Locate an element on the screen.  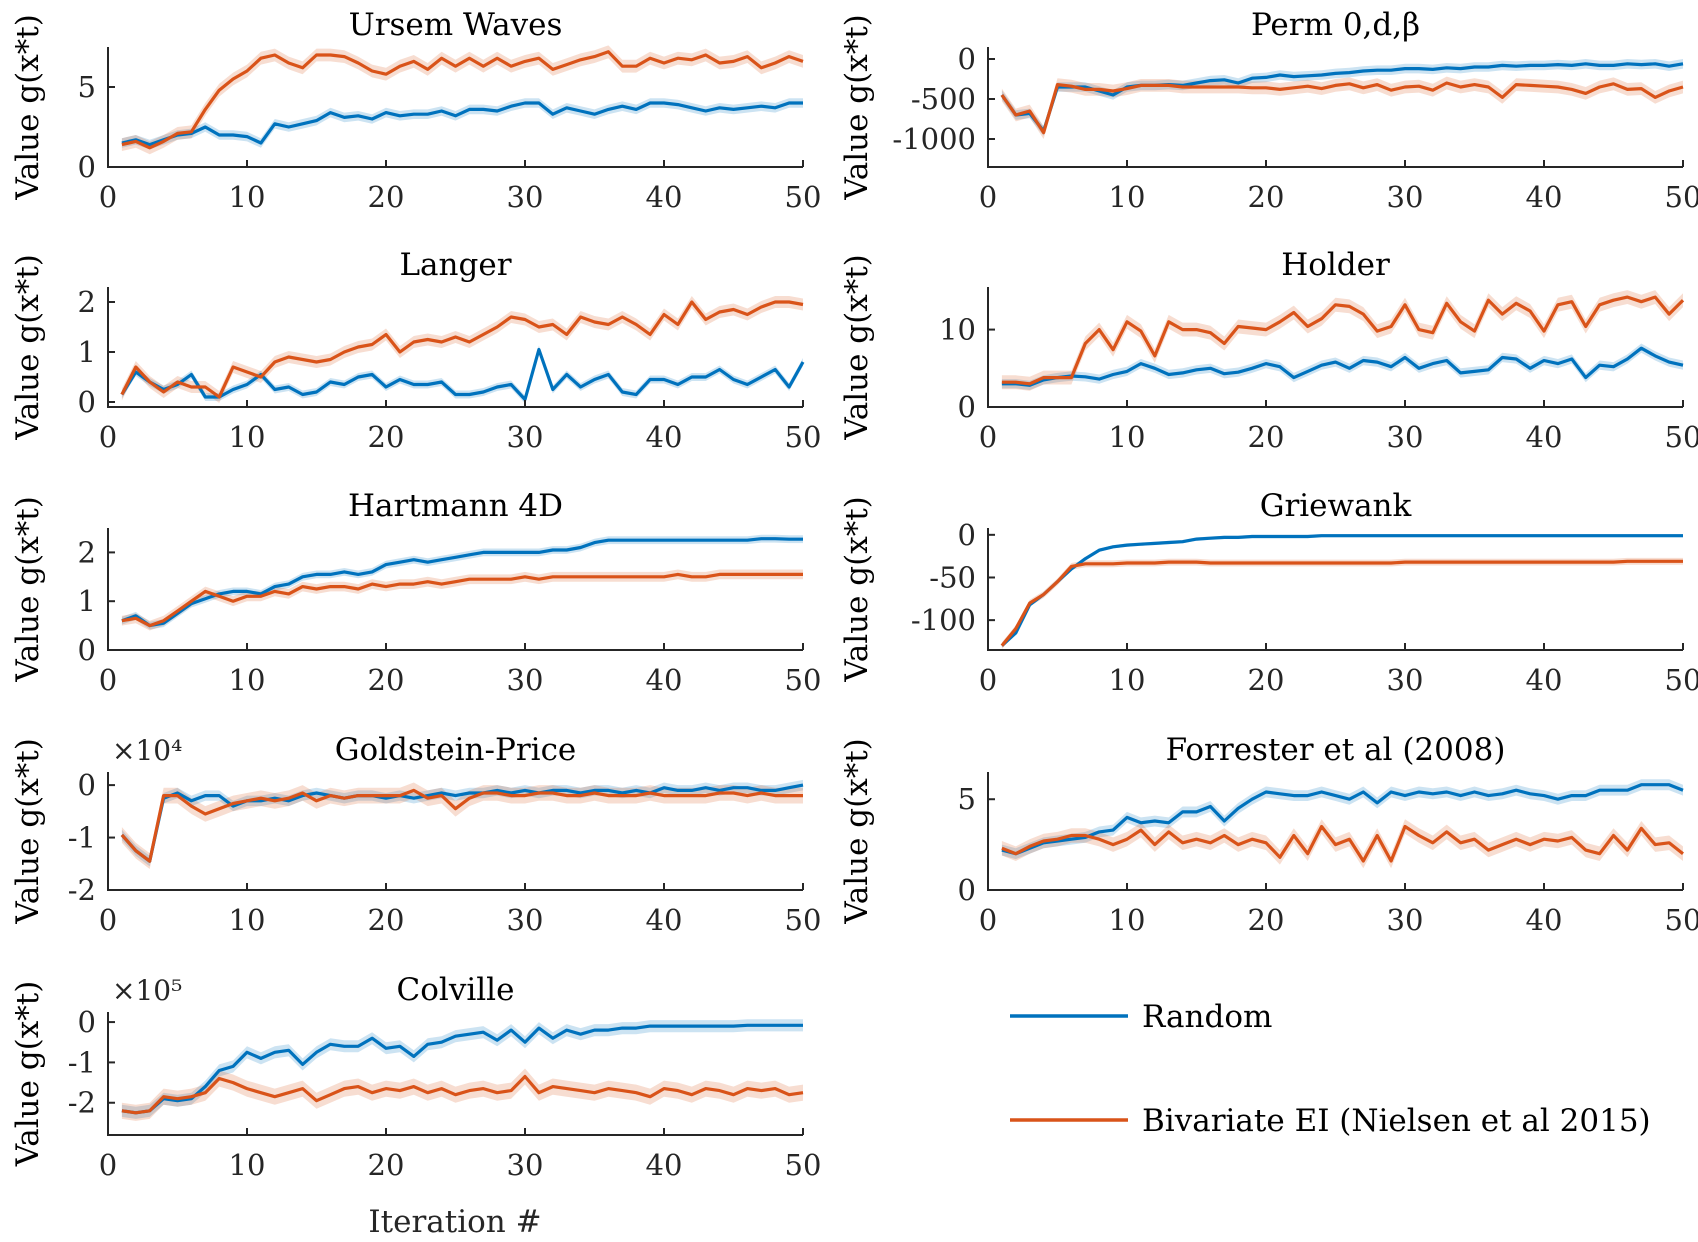
chart-hartmann-4d: 0 10 20 30 40 50 0 1 2 Hartmann 4D Value g(x*t) is located at coordinates (415, 592).